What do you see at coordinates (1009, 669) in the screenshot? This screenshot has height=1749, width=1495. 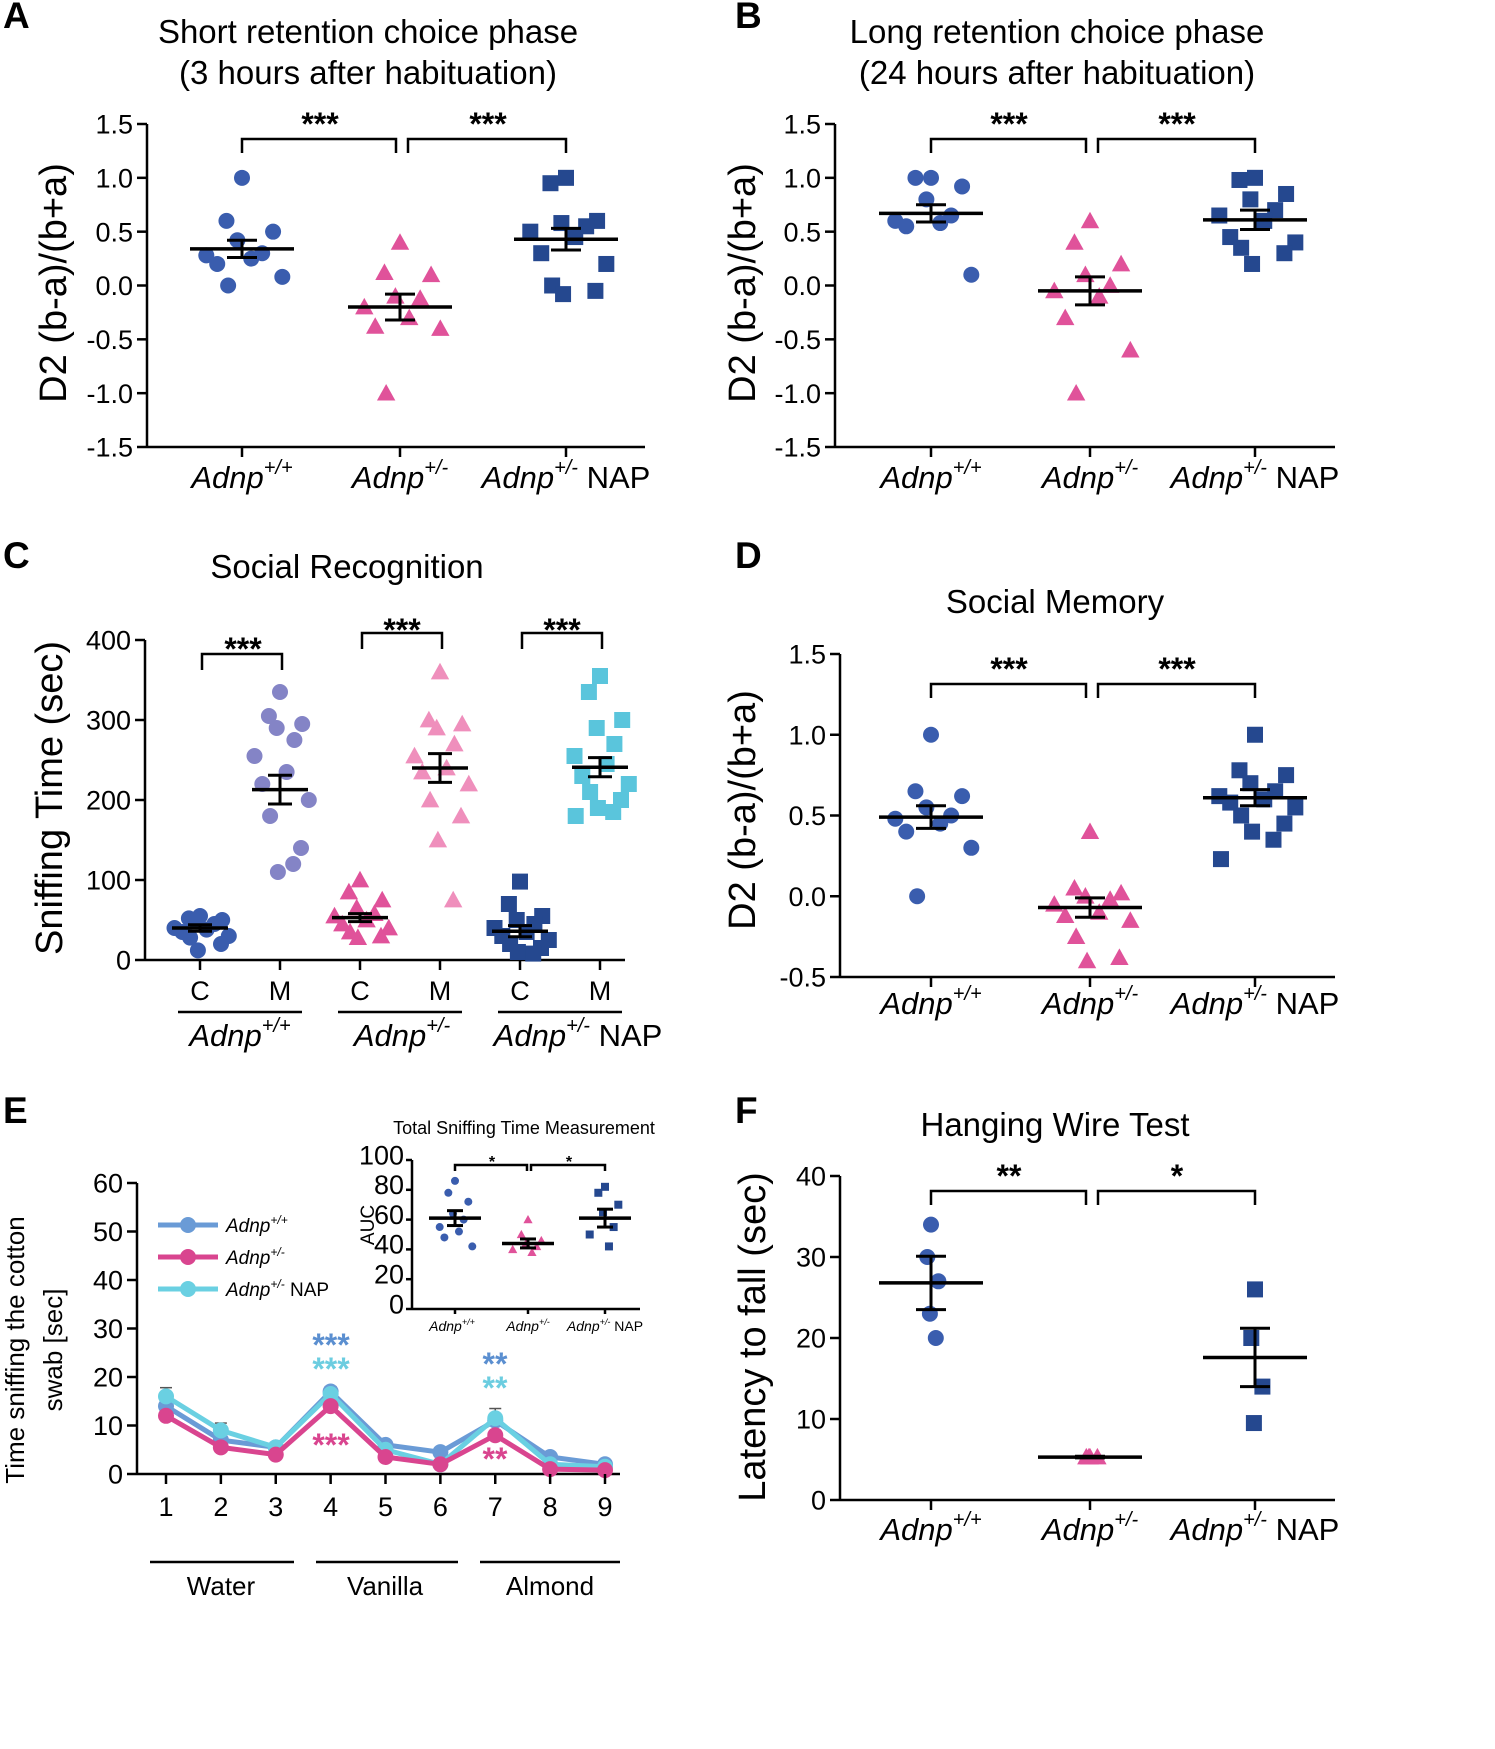 I see `panel-d-sig-1: ***` at bounding box center [1009, 669].